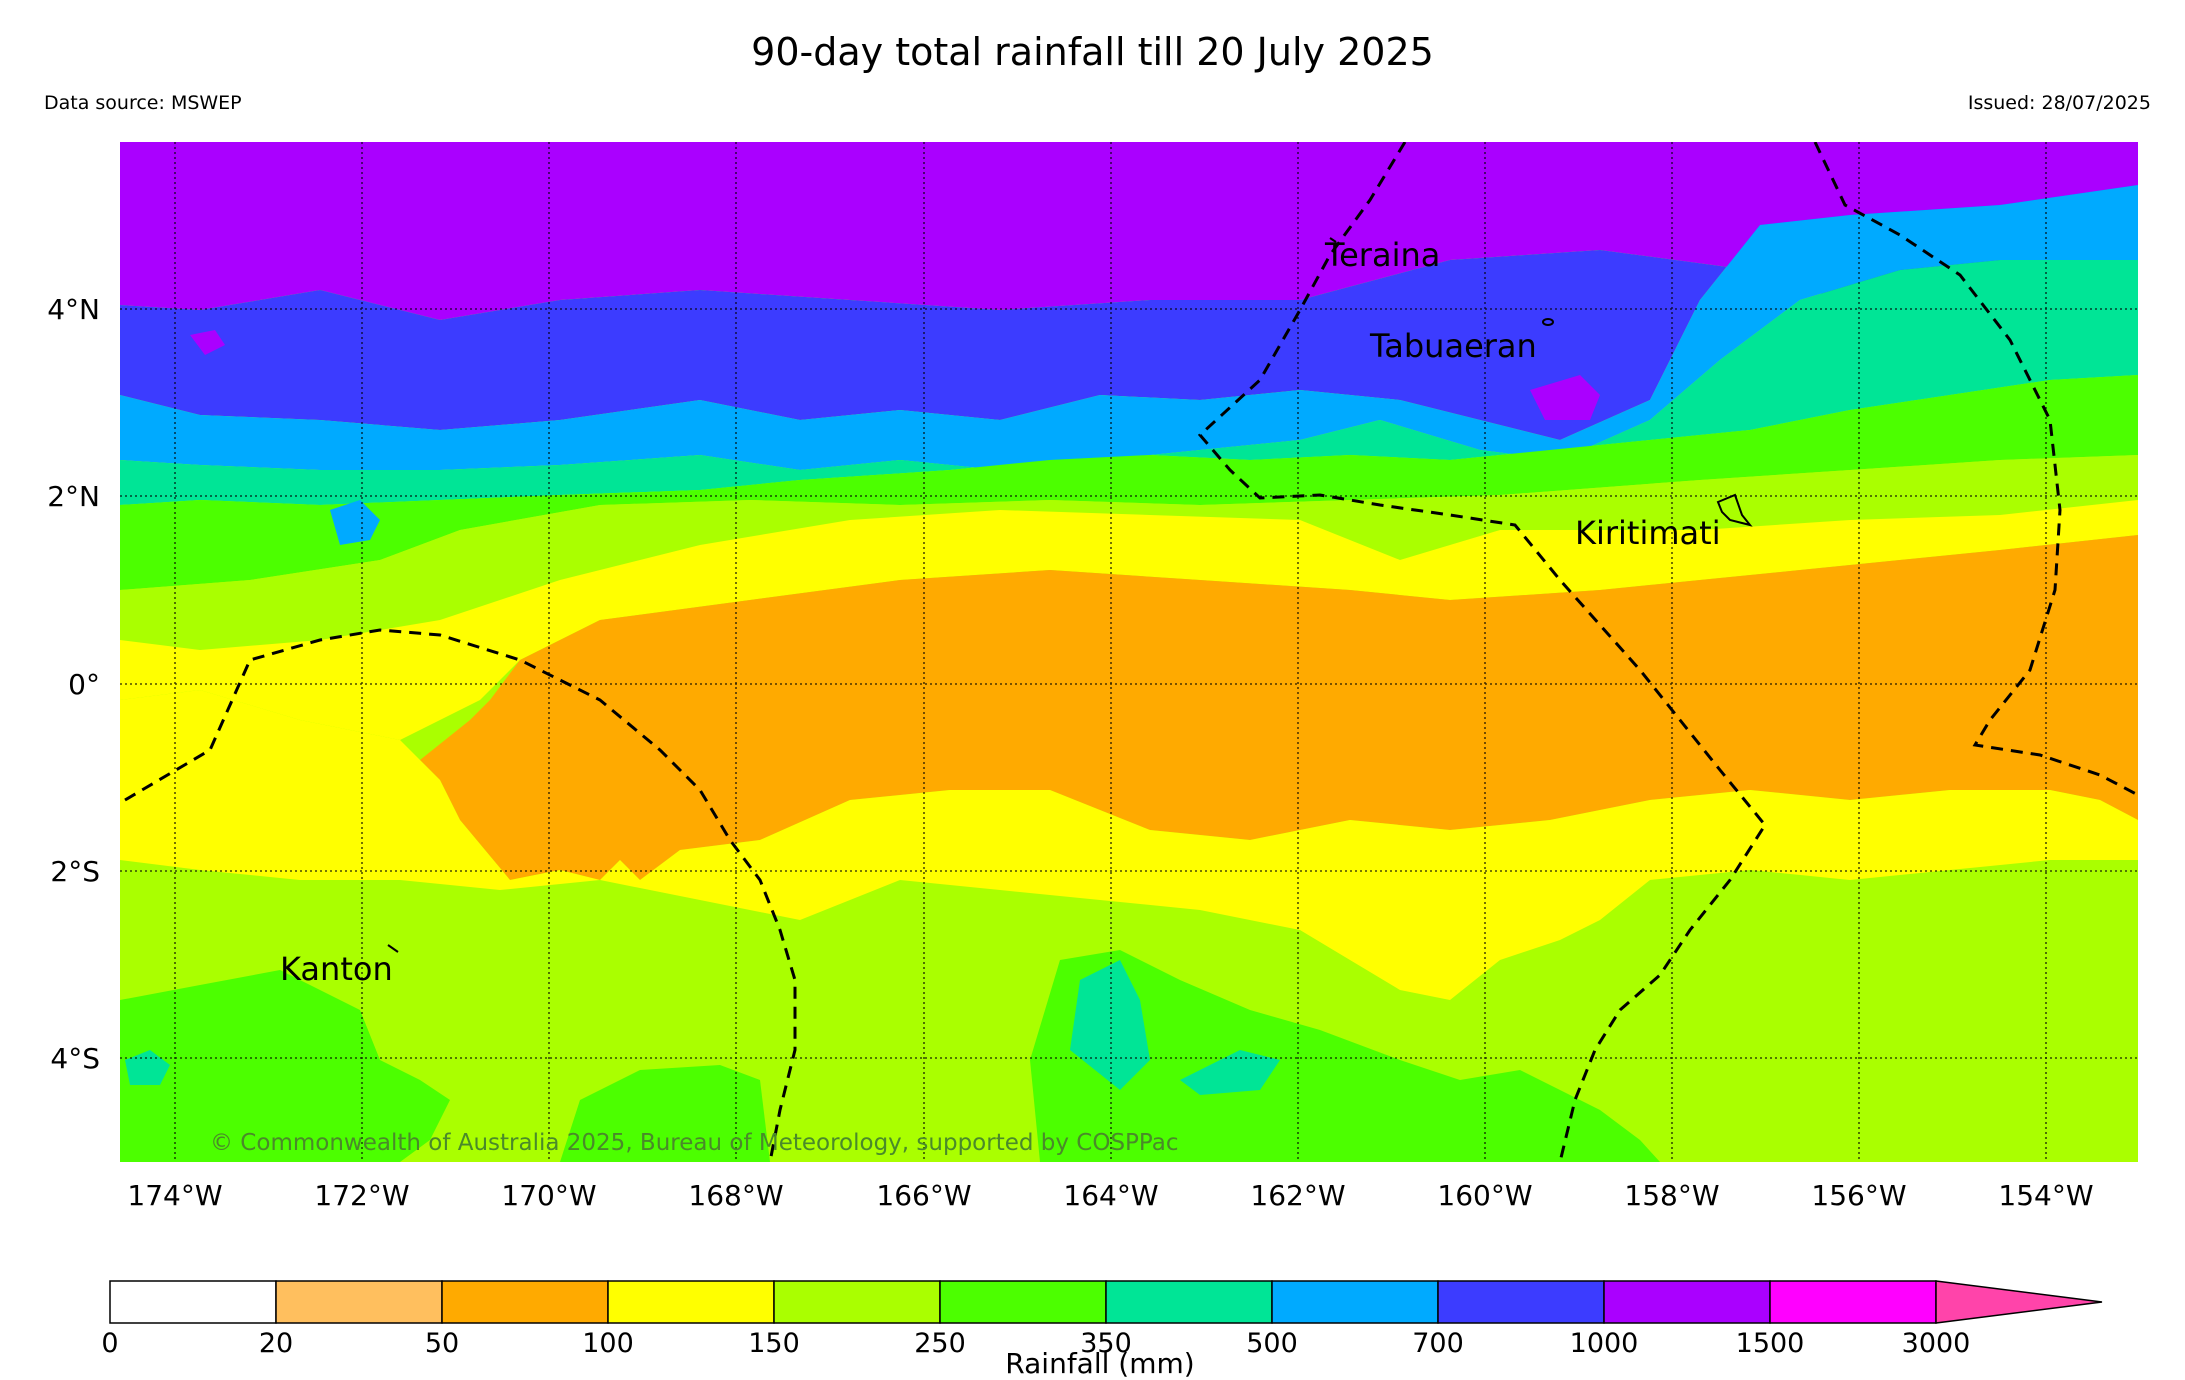  Describe the element at coordinates (1333, 240) in the screenshot. I see `teraina-island-icon` at that location.